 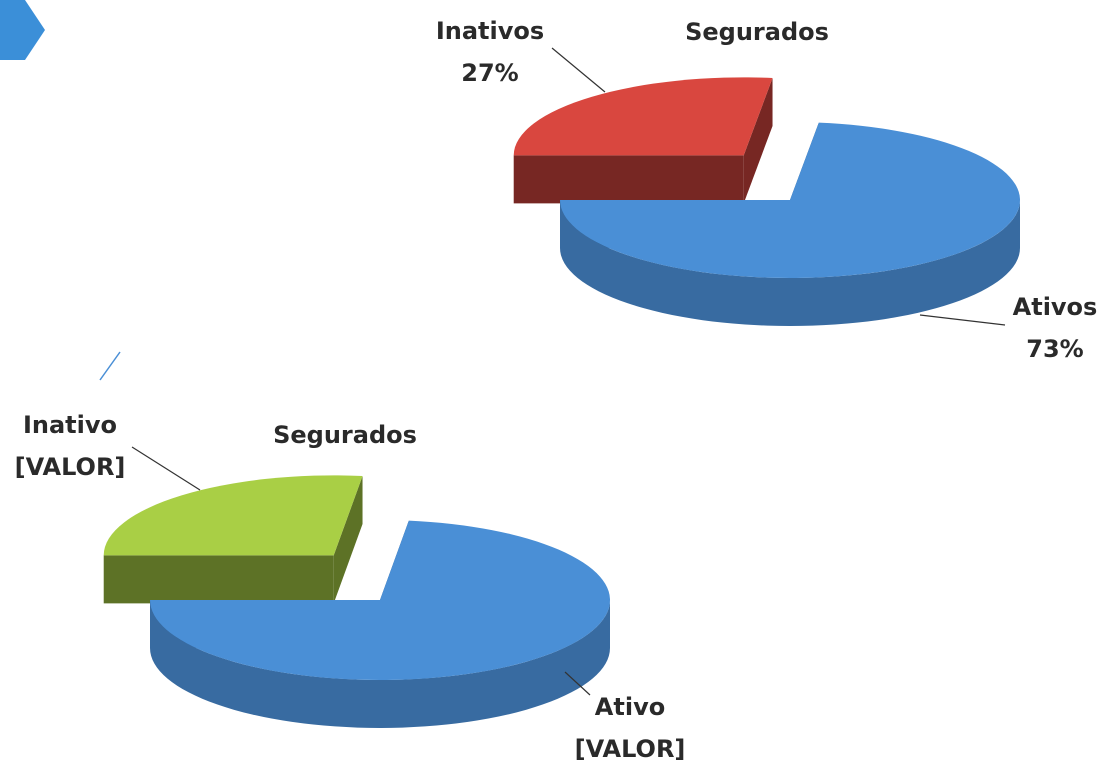 What do you see at coordinates (489, 73) in the screenshot?
I see `slice-value-label: 27%` at bounding box center [489, 73].